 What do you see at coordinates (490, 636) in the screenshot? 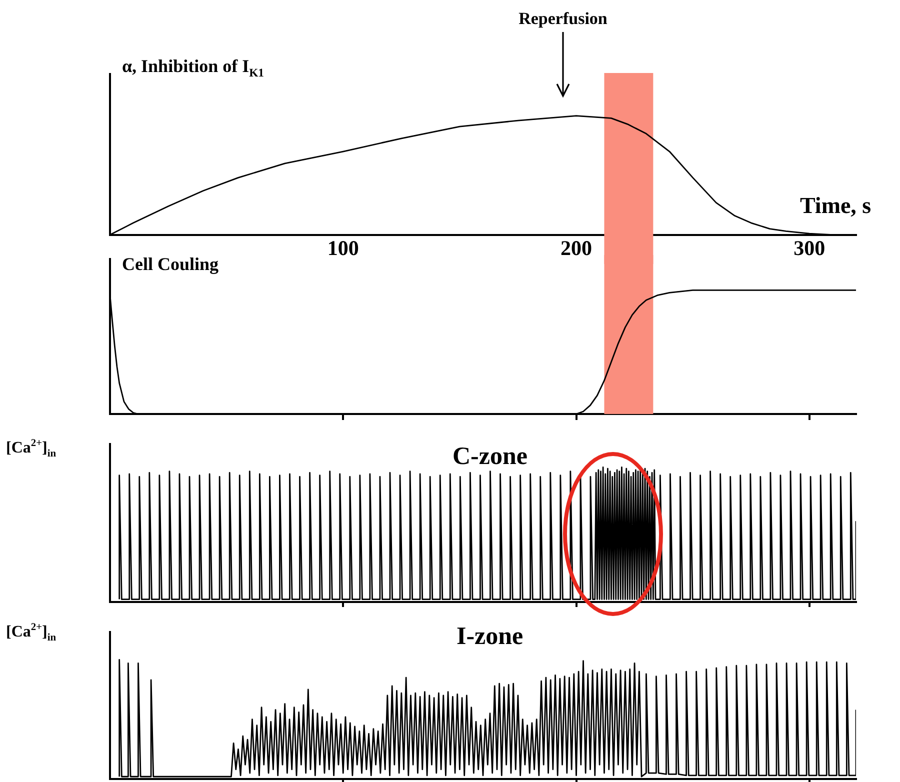
I see `chart-title: I-zone` at bounding box center [490, 636].